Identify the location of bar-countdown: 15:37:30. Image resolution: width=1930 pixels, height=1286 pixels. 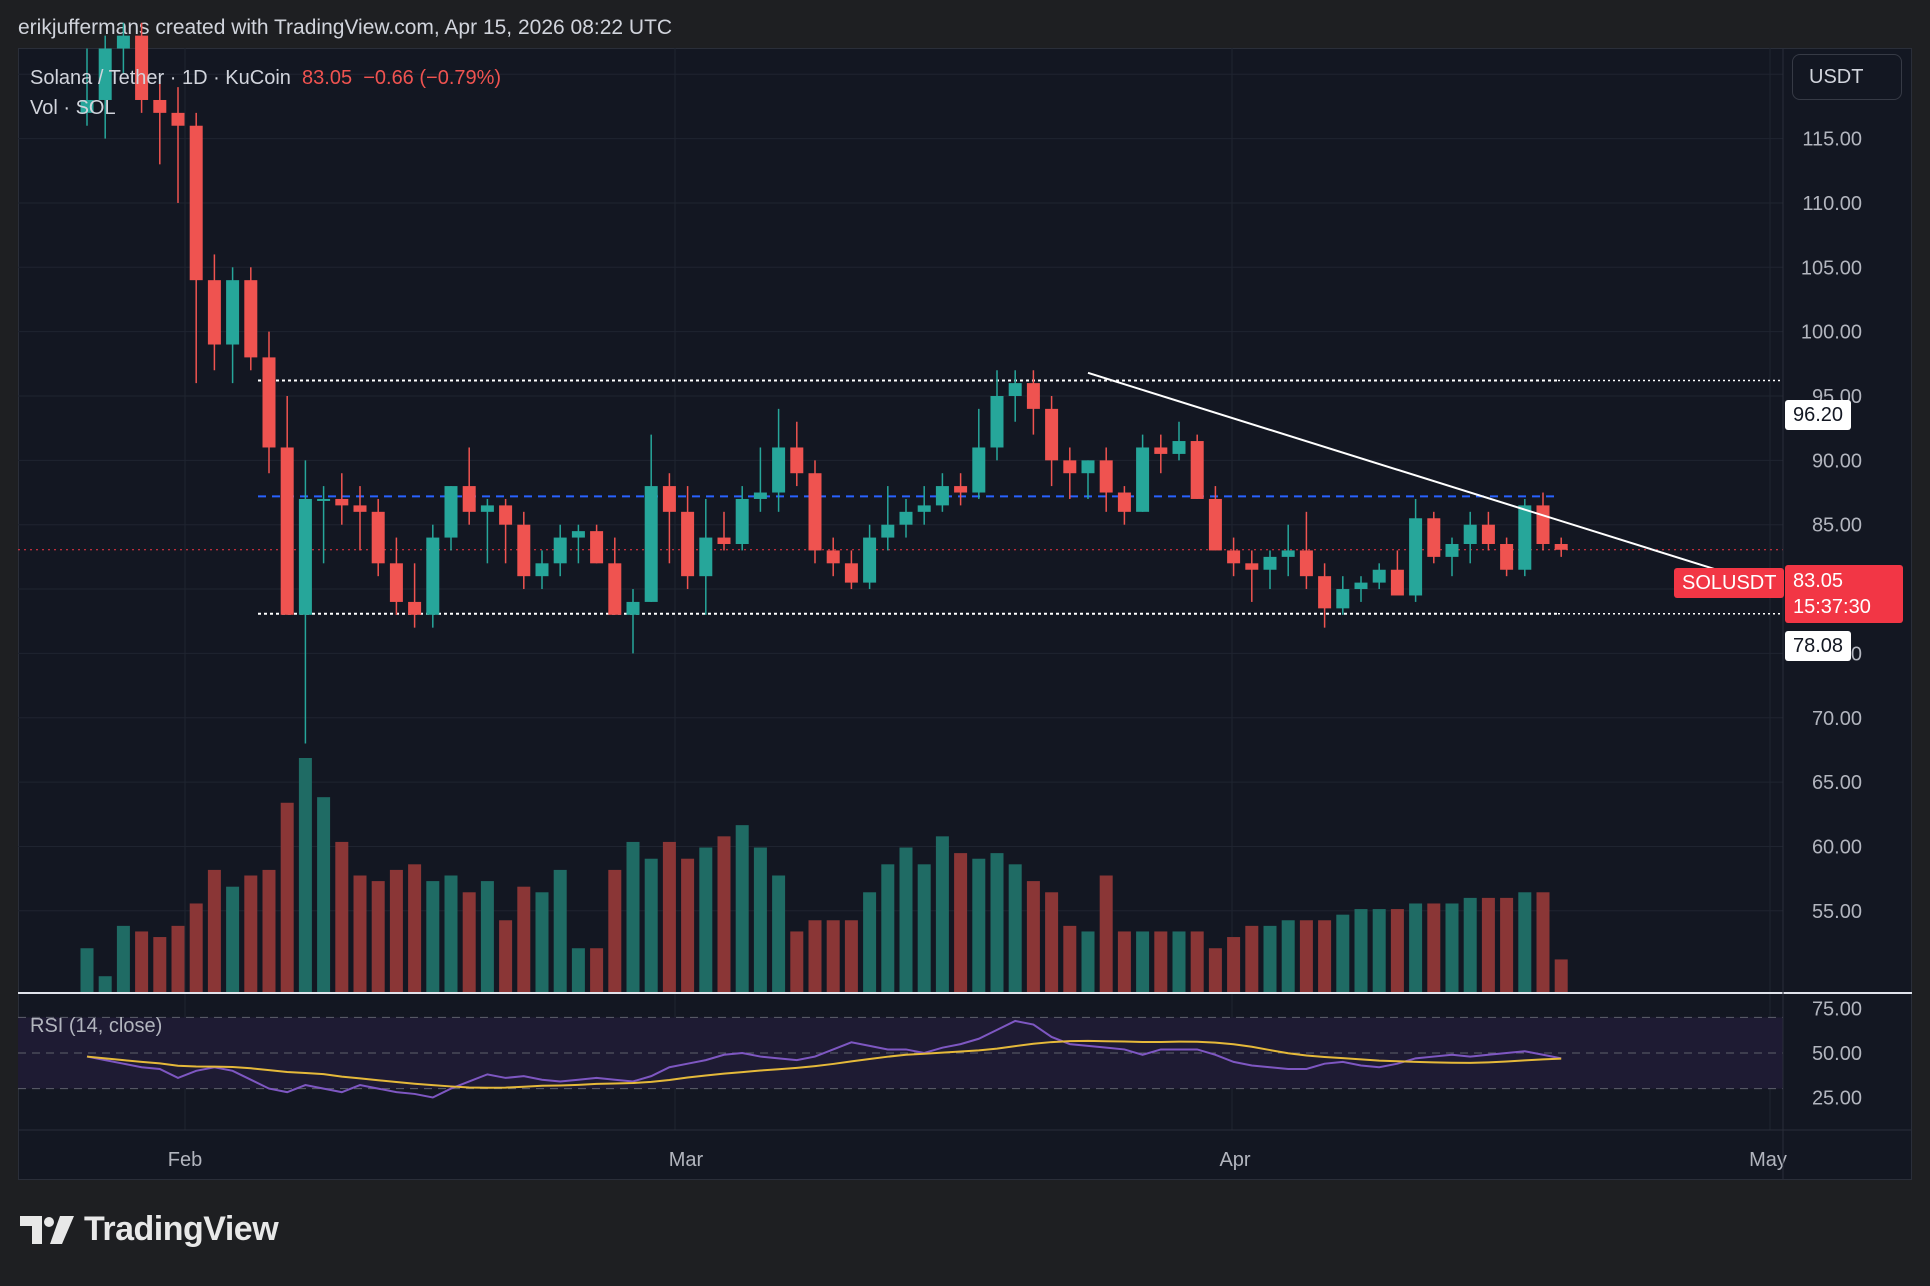
(1832, 607).